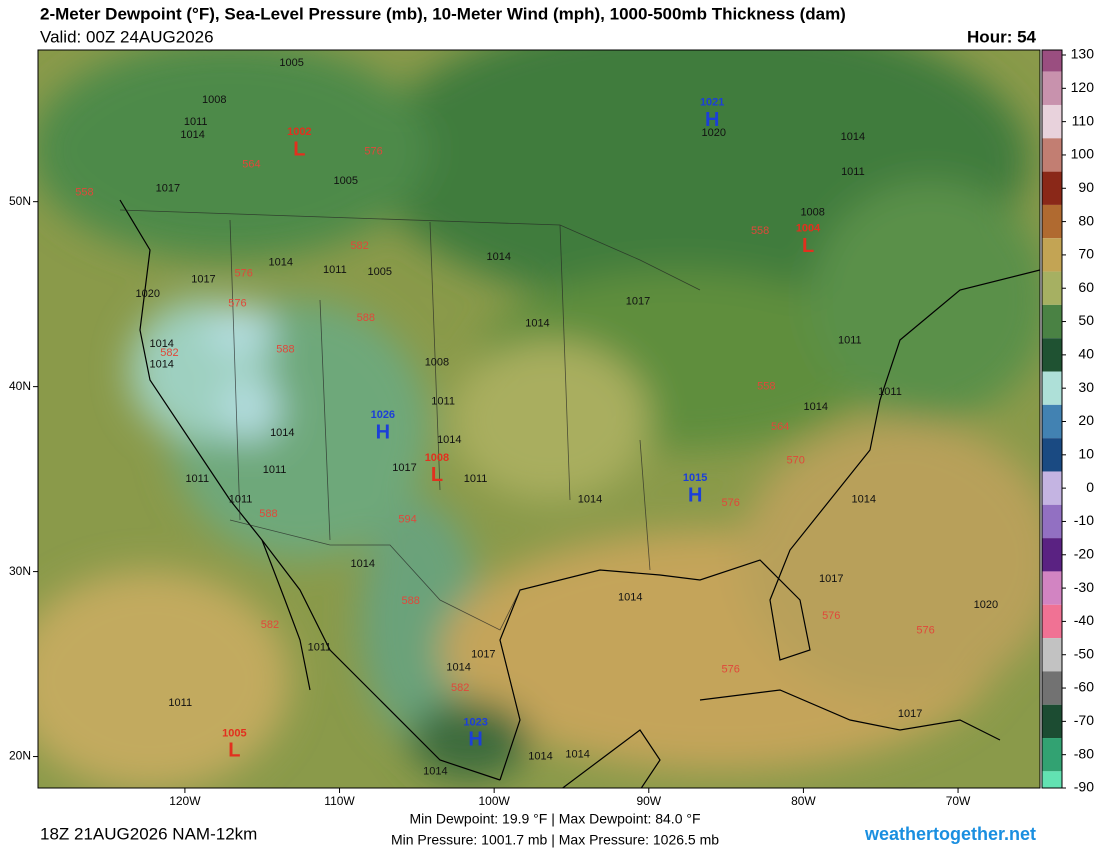 Image resolution: width=1100 pixels, height=855 pixels. What do you see at coordinates (20, 386) in the screenshot?
I see `lat-label: 40N` at bounding box center [20, 386].